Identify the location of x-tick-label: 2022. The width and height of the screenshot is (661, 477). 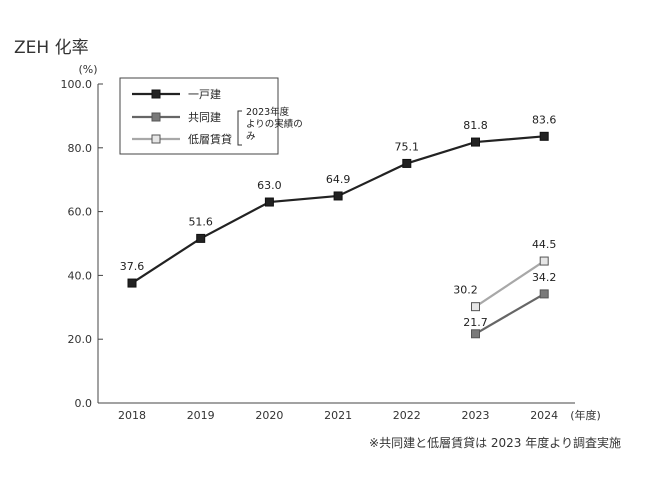
(407, 415).